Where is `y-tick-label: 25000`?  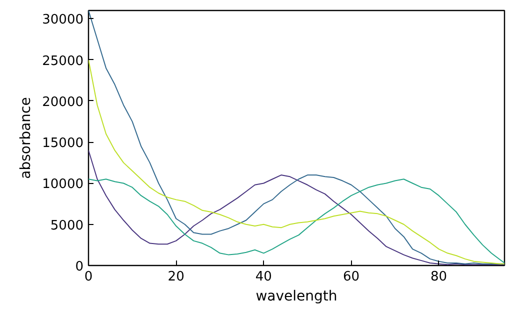
y-tick-label: 25000 is located at coordinates (63, 61).